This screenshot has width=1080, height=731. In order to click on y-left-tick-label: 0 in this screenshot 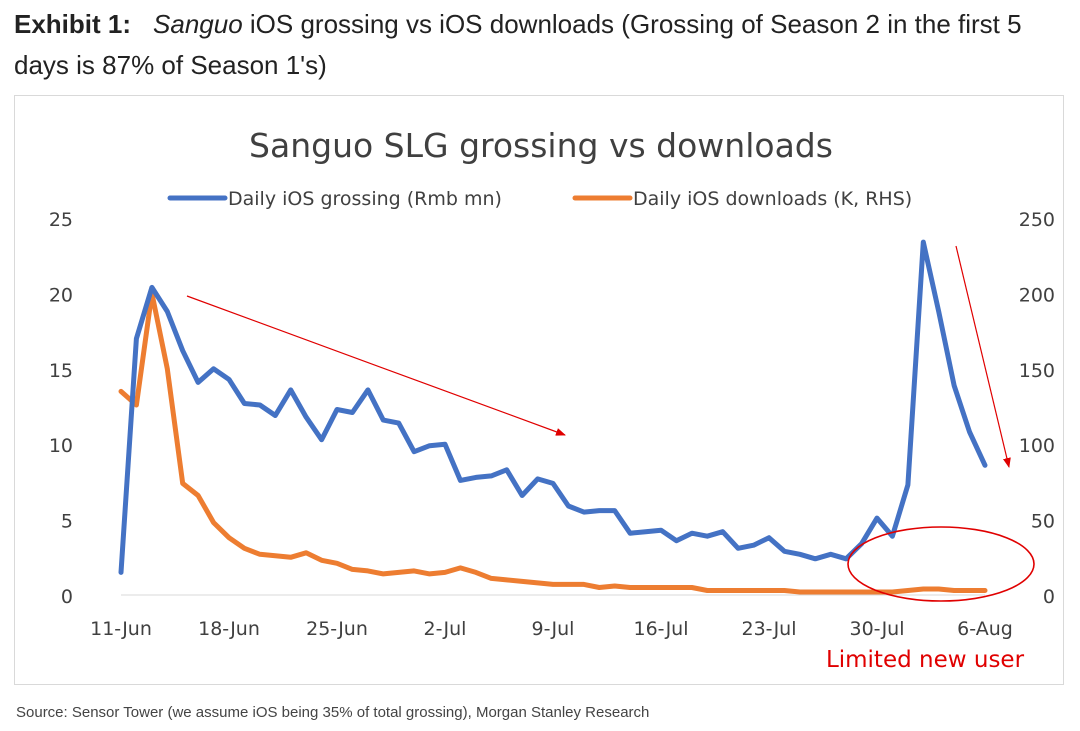, I will do `click(67, 597)`.